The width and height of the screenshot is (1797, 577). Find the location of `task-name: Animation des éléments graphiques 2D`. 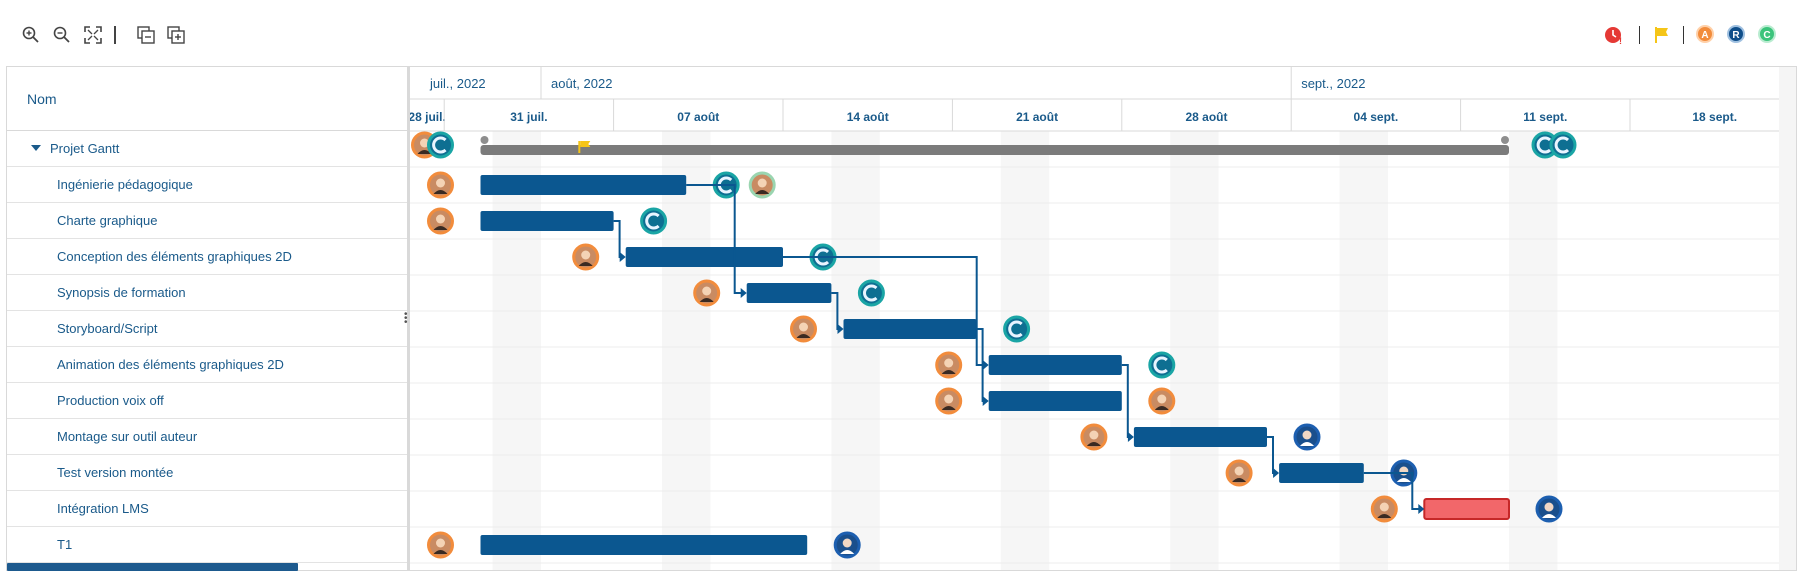

task-name: Animation des éléments graphiques 2D is located at coordinates (170, 364).